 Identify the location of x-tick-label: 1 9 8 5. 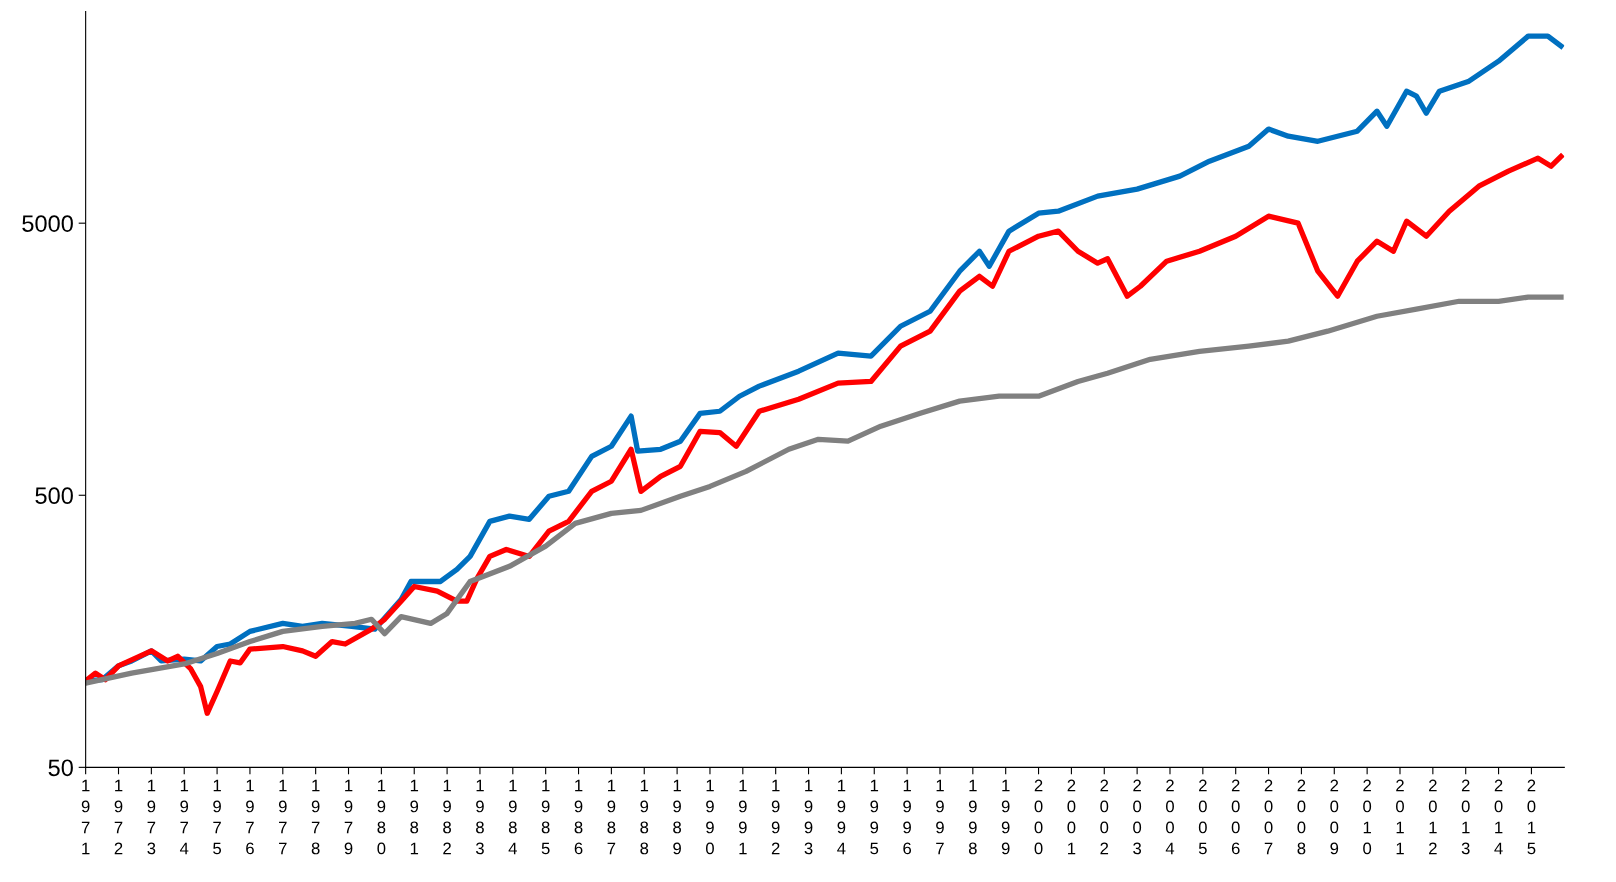
(545, 817).